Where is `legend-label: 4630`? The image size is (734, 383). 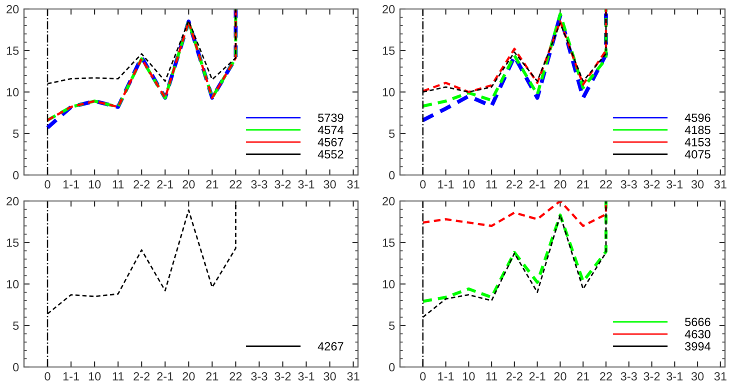 legend-label: 4630 is located at coordinates (697, 334).